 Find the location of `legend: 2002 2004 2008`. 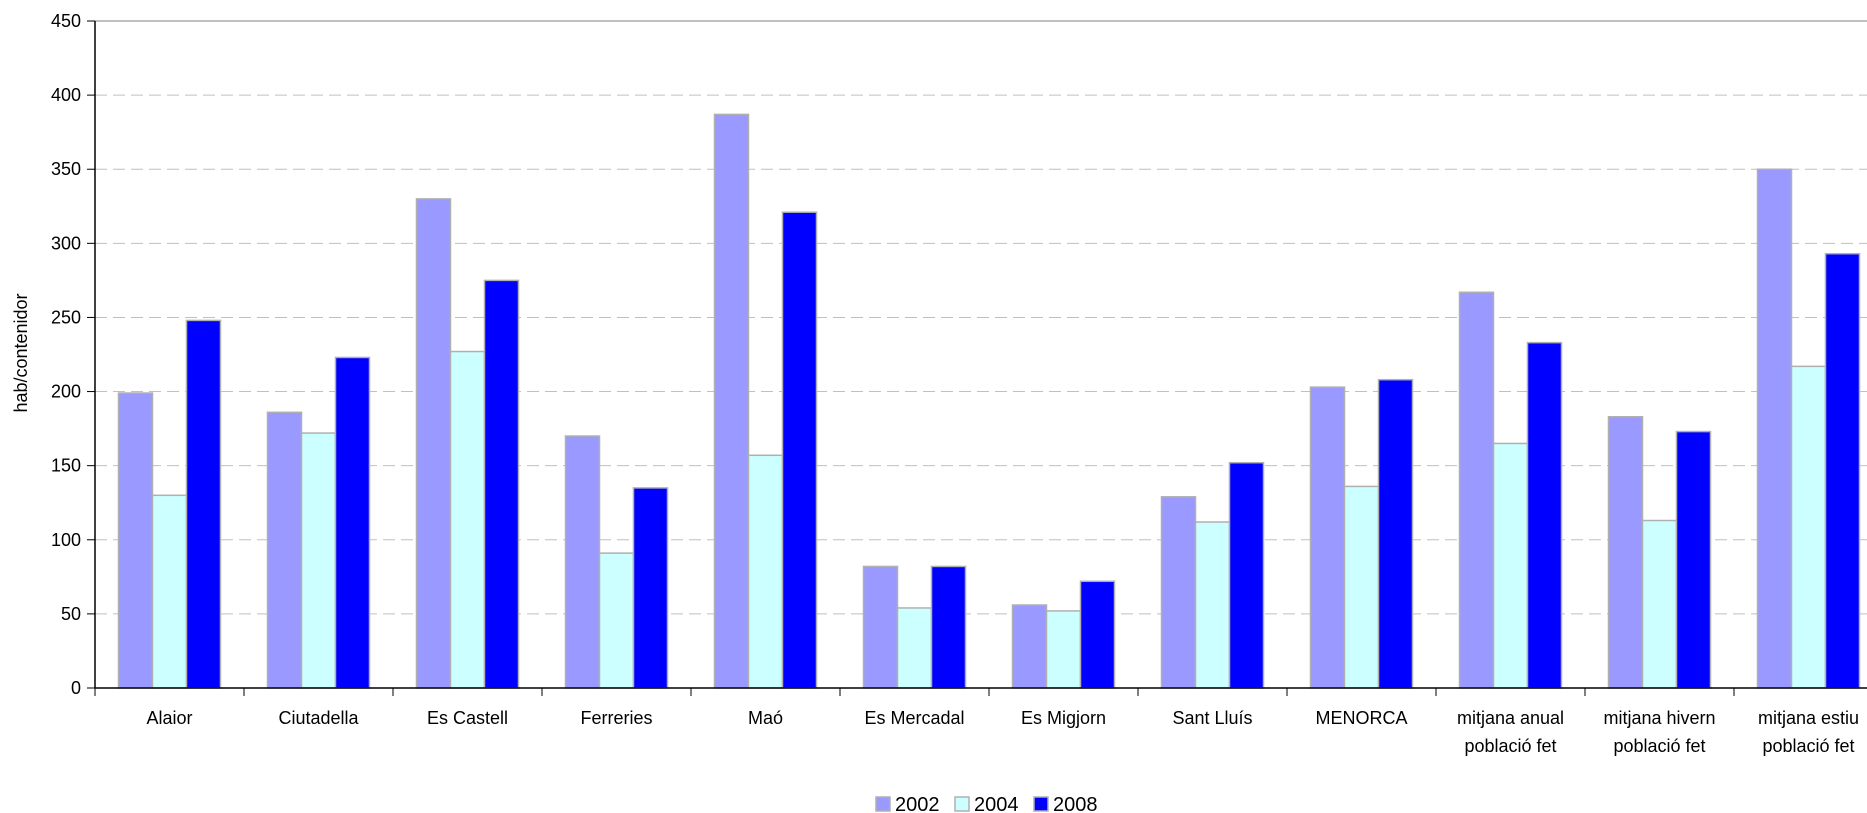

legend: 2002 2004 2008 is located at coordinates (986, 803).